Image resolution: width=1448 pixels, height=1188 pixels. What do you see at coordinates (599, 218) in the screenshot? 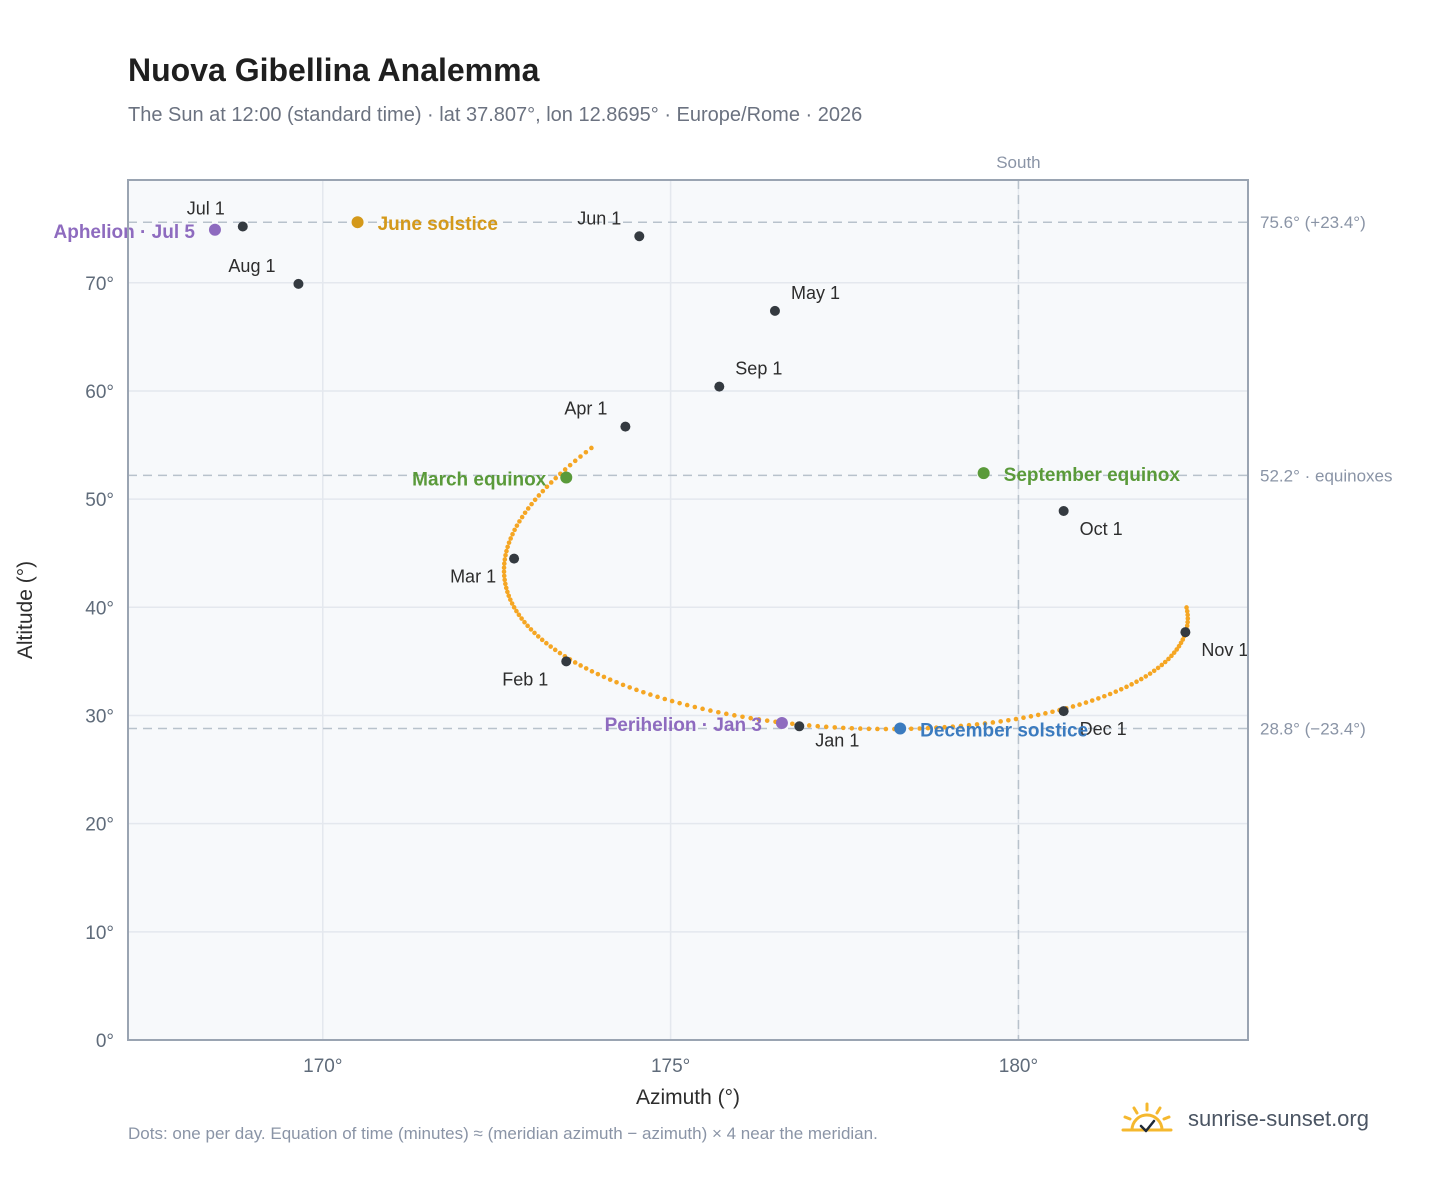
I see `month-marker-label: Jun 1` at bounding box center [599, 218].